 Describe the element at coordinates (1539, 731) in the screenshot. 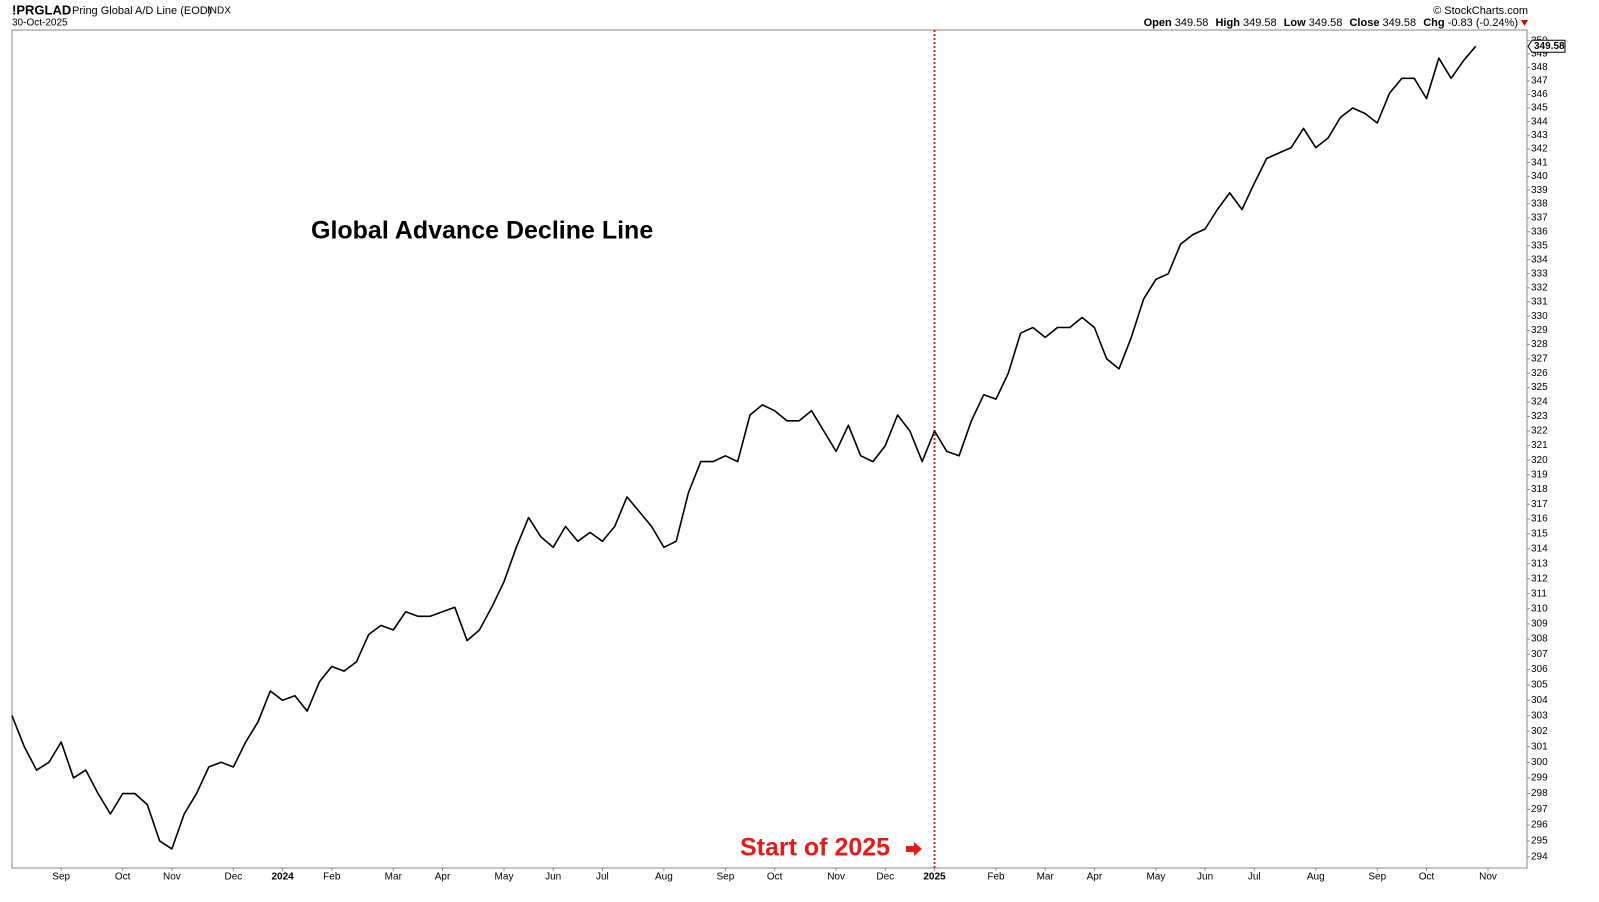

I see `y-tick-label: 302` at that location.